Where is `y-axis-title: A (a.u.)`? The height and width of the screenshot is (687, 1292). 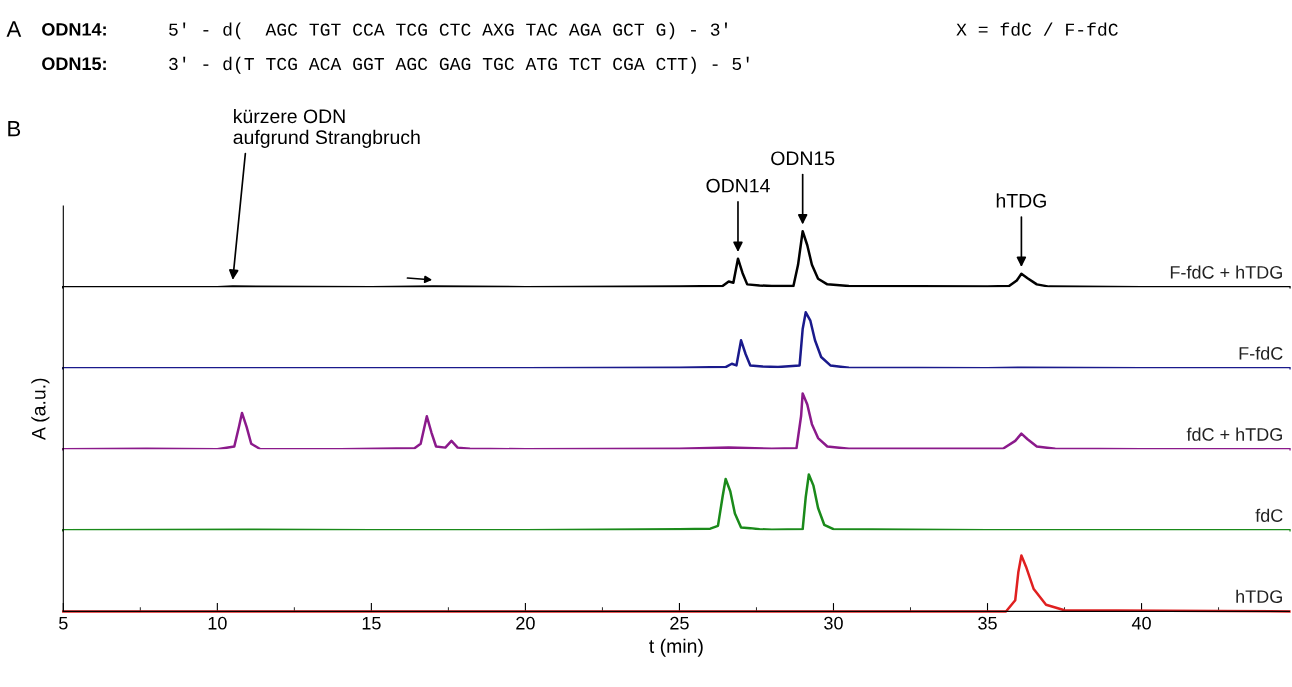 y-axis-title: A (a.u.) is located at coordinates (40, 409).